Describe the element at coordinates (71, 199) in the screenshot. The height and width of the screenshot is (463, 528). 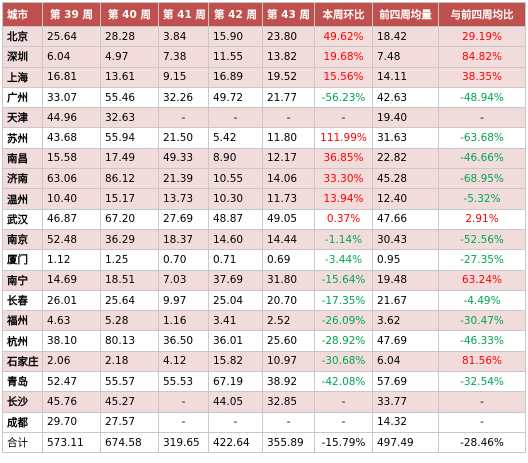
I see `week-value-cell: 10.40` at that location.